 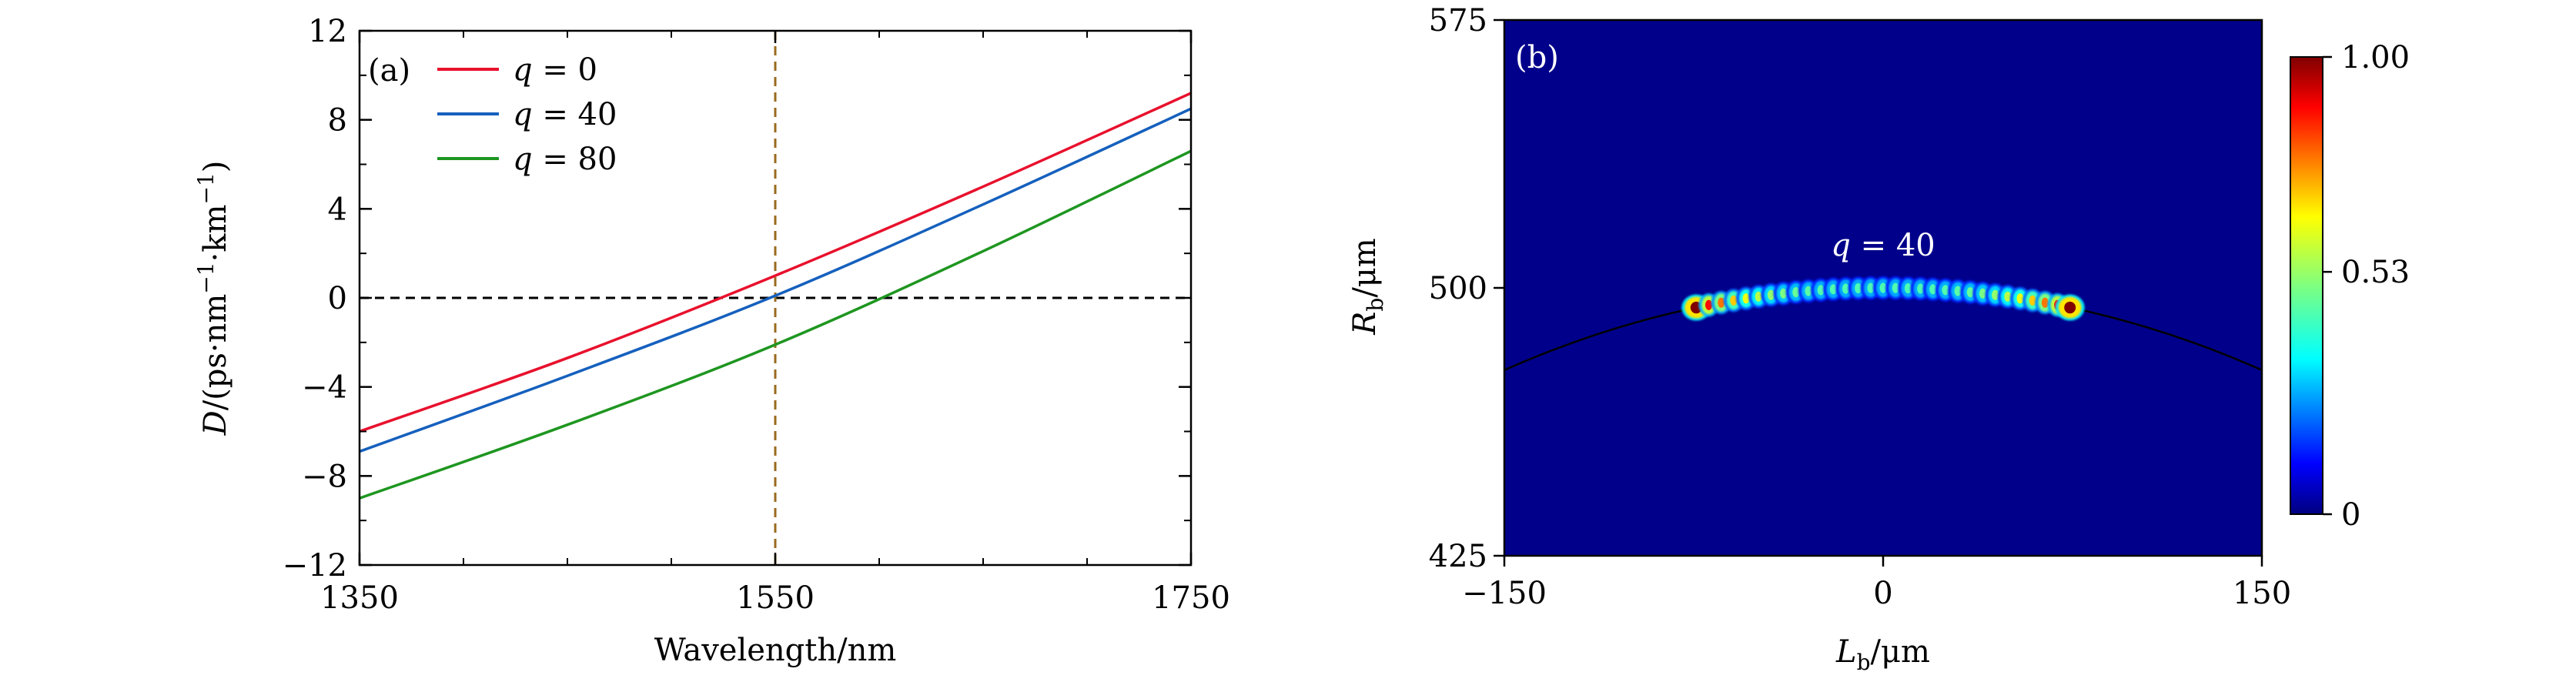 I want to click on heatmap-x-tick-label: 150, so click(x=2262, y=593).